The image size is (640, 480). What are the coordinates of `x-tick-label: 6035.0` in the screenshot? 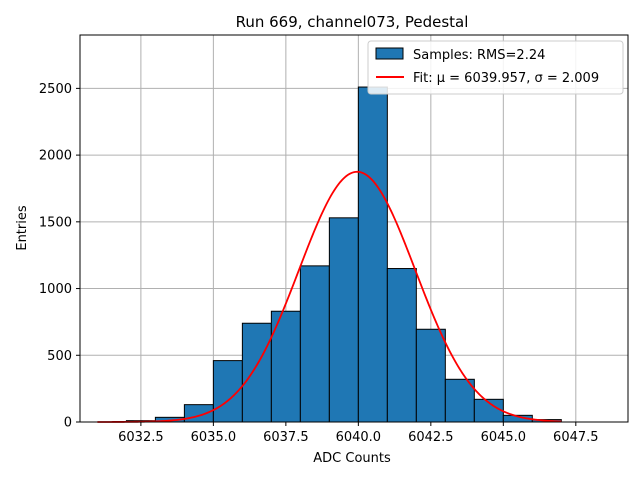 It's located at (214, 437).